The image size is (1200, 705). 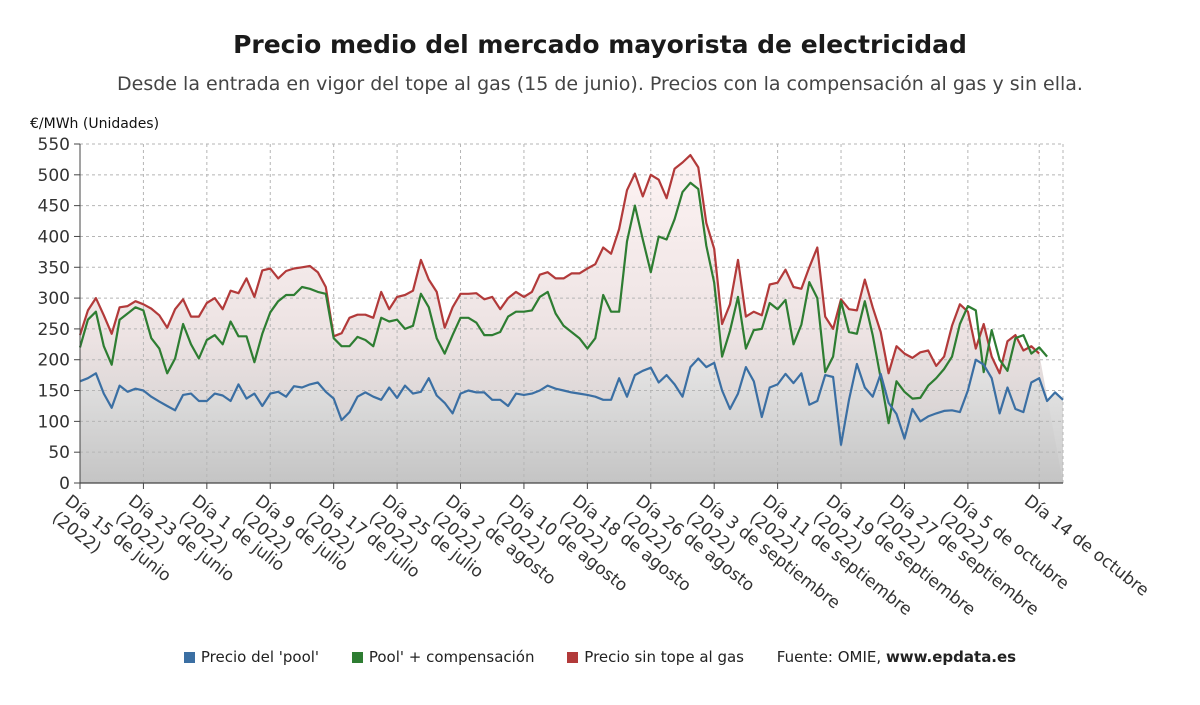 I want to click on y-tick-label: 150, so click(x=54, y=392).